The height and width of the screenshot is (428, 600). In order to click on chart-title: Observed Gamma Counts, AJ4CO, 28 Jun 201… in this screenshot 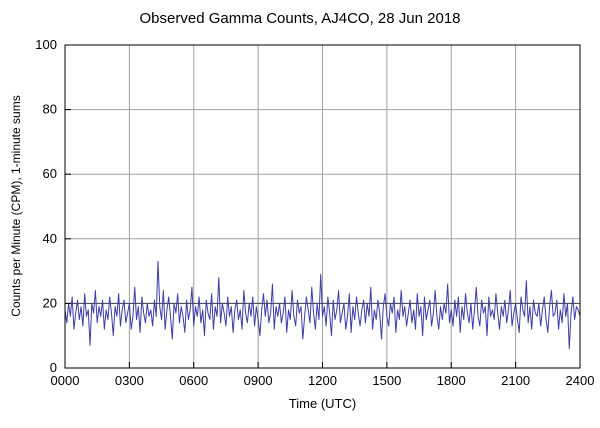, I will do `click(300, 18)`.